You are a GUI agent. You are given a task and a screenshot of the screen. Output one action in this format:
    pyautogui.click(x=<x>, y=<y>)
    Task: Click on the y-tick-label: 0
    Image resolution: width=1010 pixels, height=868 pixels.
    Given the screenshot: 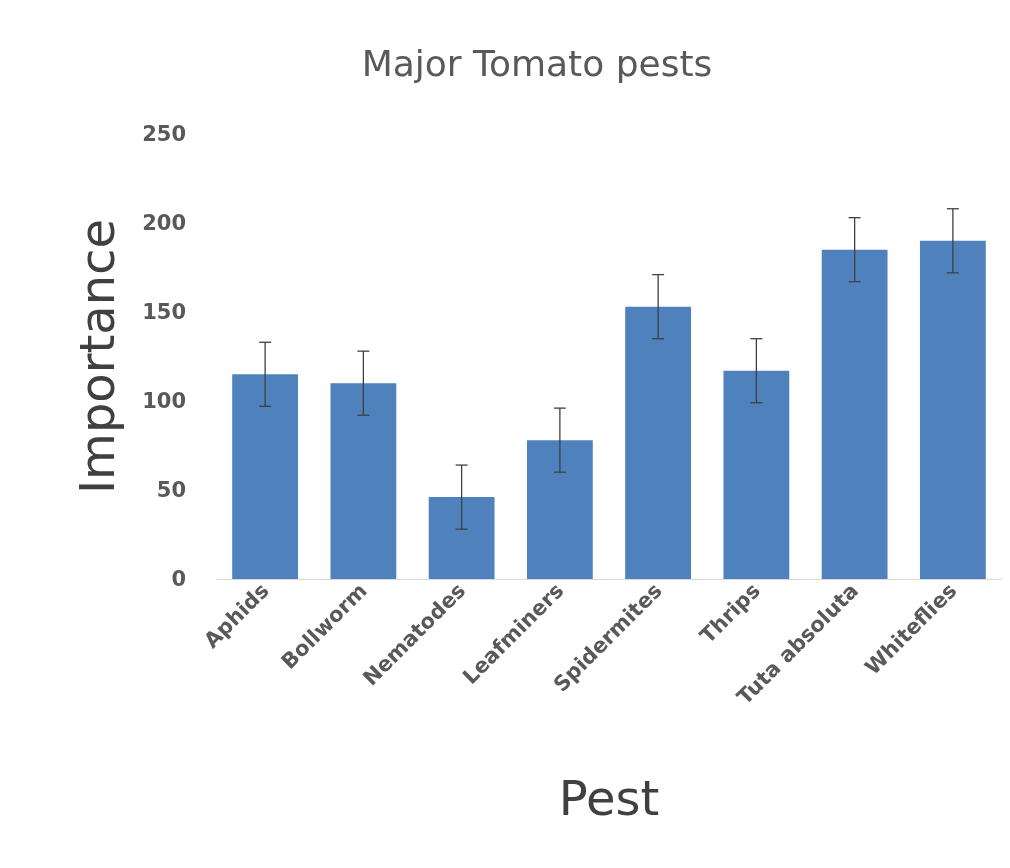 What is the action you would take?
    pyautogui.click(x=178, y=579)
    